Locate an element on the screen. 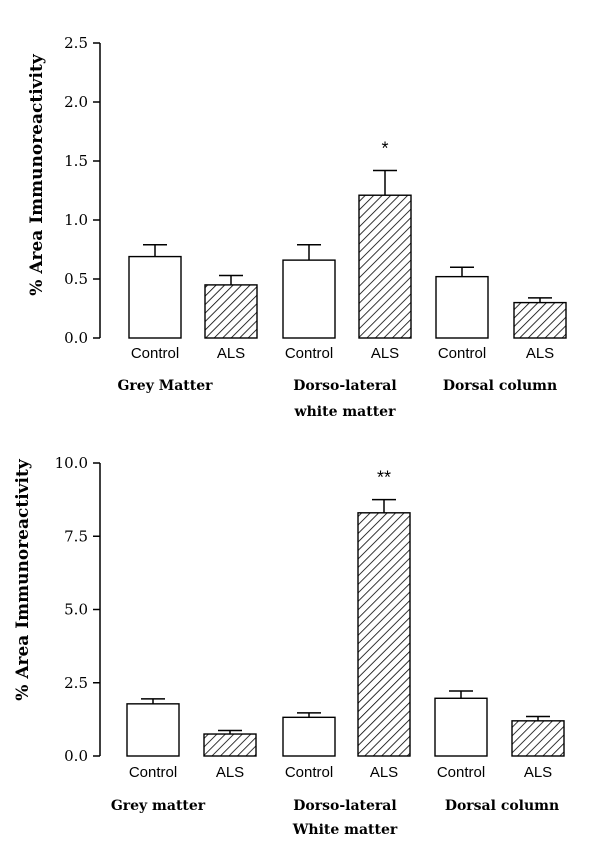 This screenshot has height=845, width=590. y-tick-label: 0.5 is located at coordinates (76, 279).